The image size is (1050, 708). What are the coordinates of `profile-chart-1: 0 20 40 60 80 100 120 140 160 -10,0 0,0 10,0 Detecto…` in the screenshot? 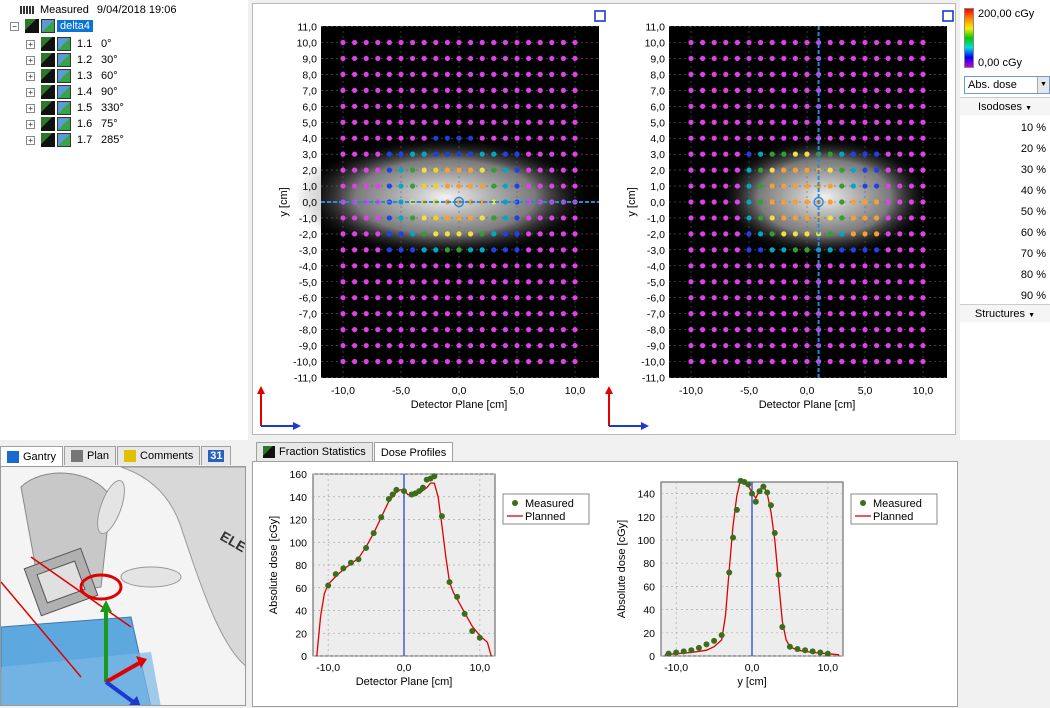 It's located at (429, 578).